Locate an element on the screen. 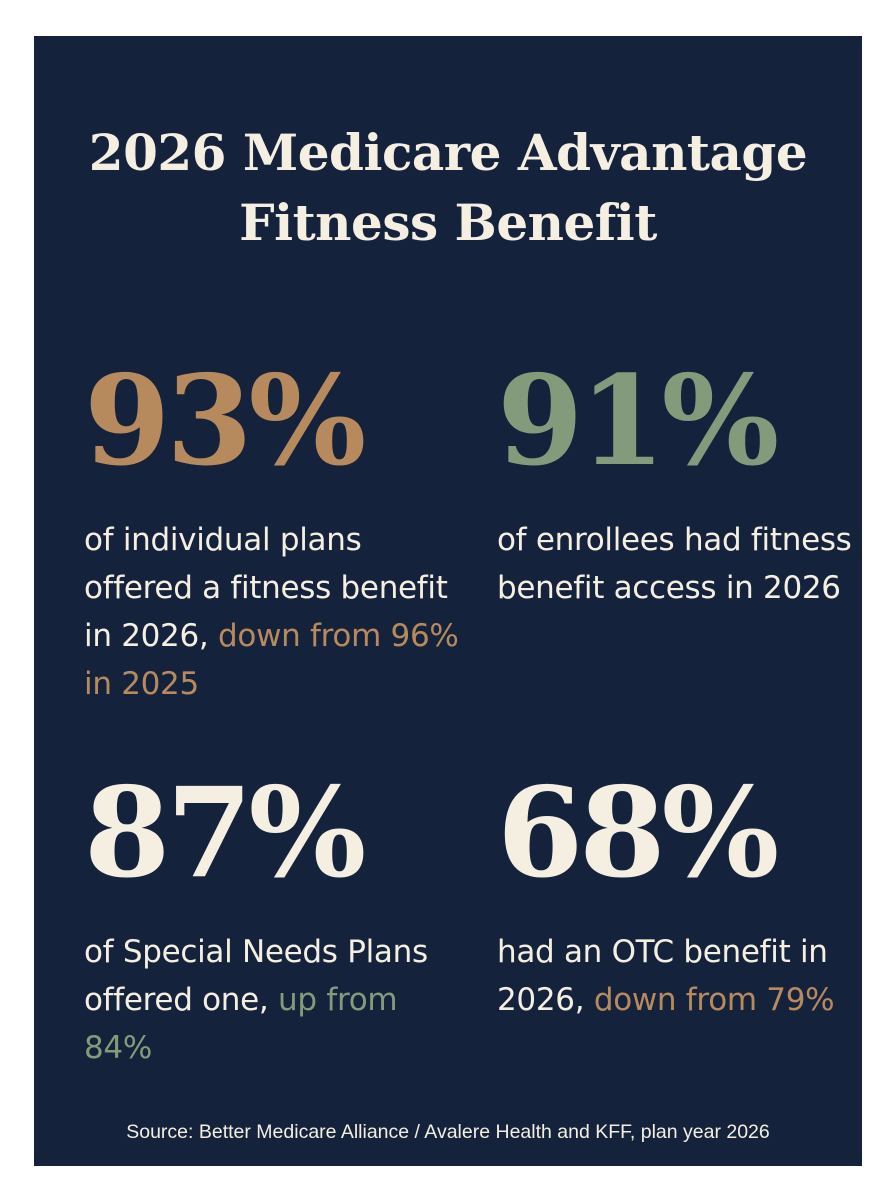 The height and width of the screenshot is (1200, 896). title-line-2: Fitness Benefit is located at coordinates (448, 222).